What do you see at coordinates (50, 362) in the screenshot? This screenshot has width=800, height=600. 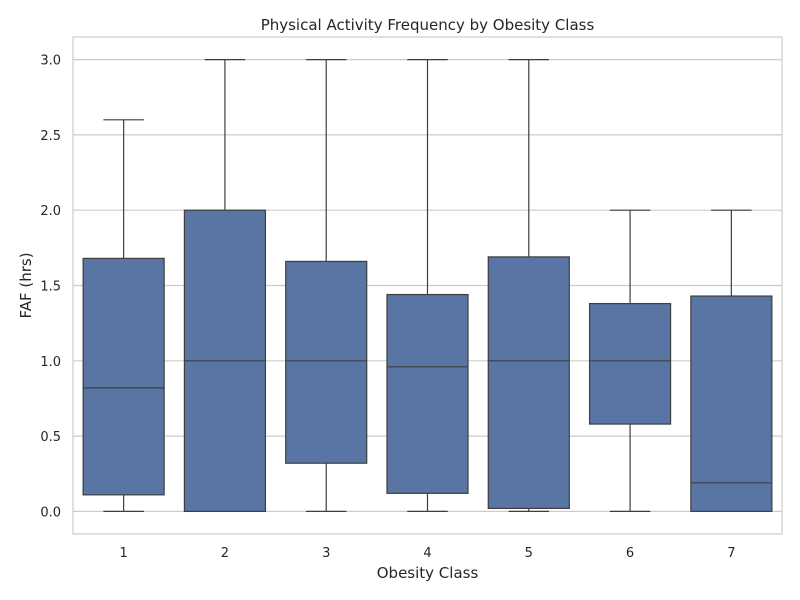 I see `y-tick-label: 1.0` at bounding box center [50, 362].